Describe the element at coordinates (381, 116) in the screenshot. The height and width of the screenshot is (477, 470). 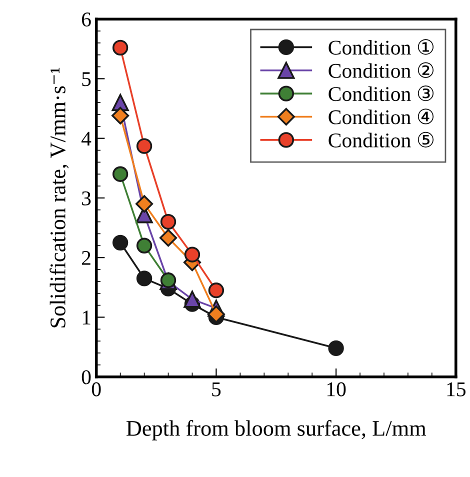
I see `legend-label: Condition ④` at that location.